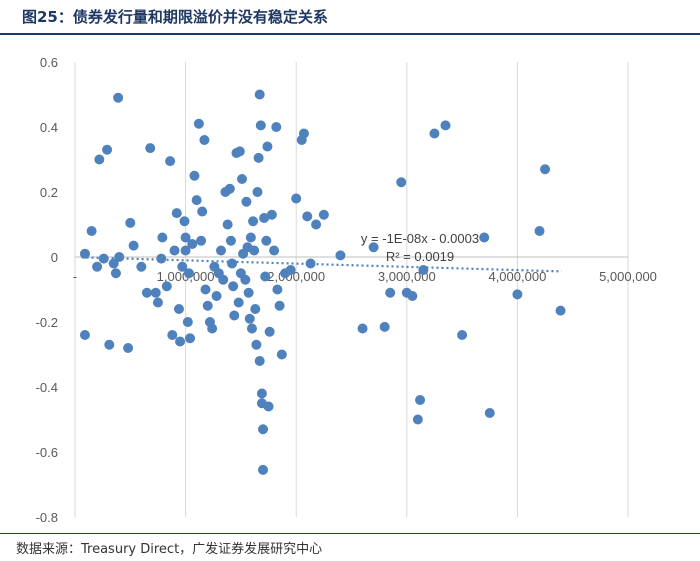 This screenshot has height=561, width=700. Describe the element at coordinates (49, 62) in the screenshot. I see `y-tick-label-0: 0.6` at that location.